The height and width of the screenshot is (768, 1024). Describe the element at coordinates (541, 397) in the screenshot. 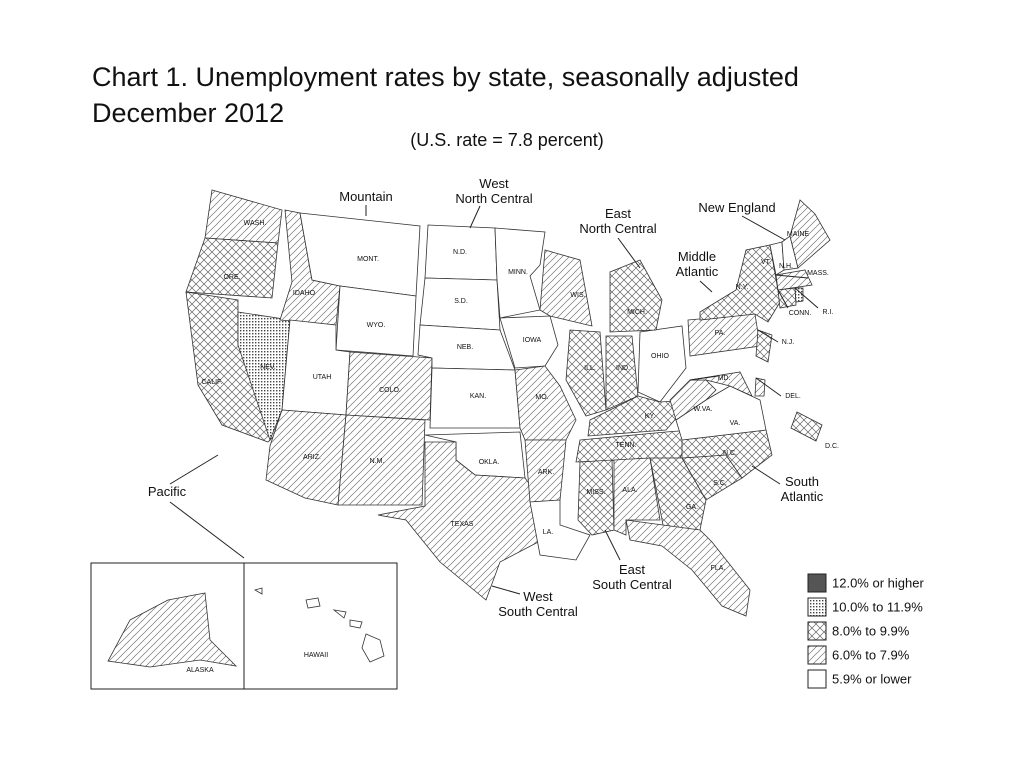

I see `state-label: MO.` at that location.